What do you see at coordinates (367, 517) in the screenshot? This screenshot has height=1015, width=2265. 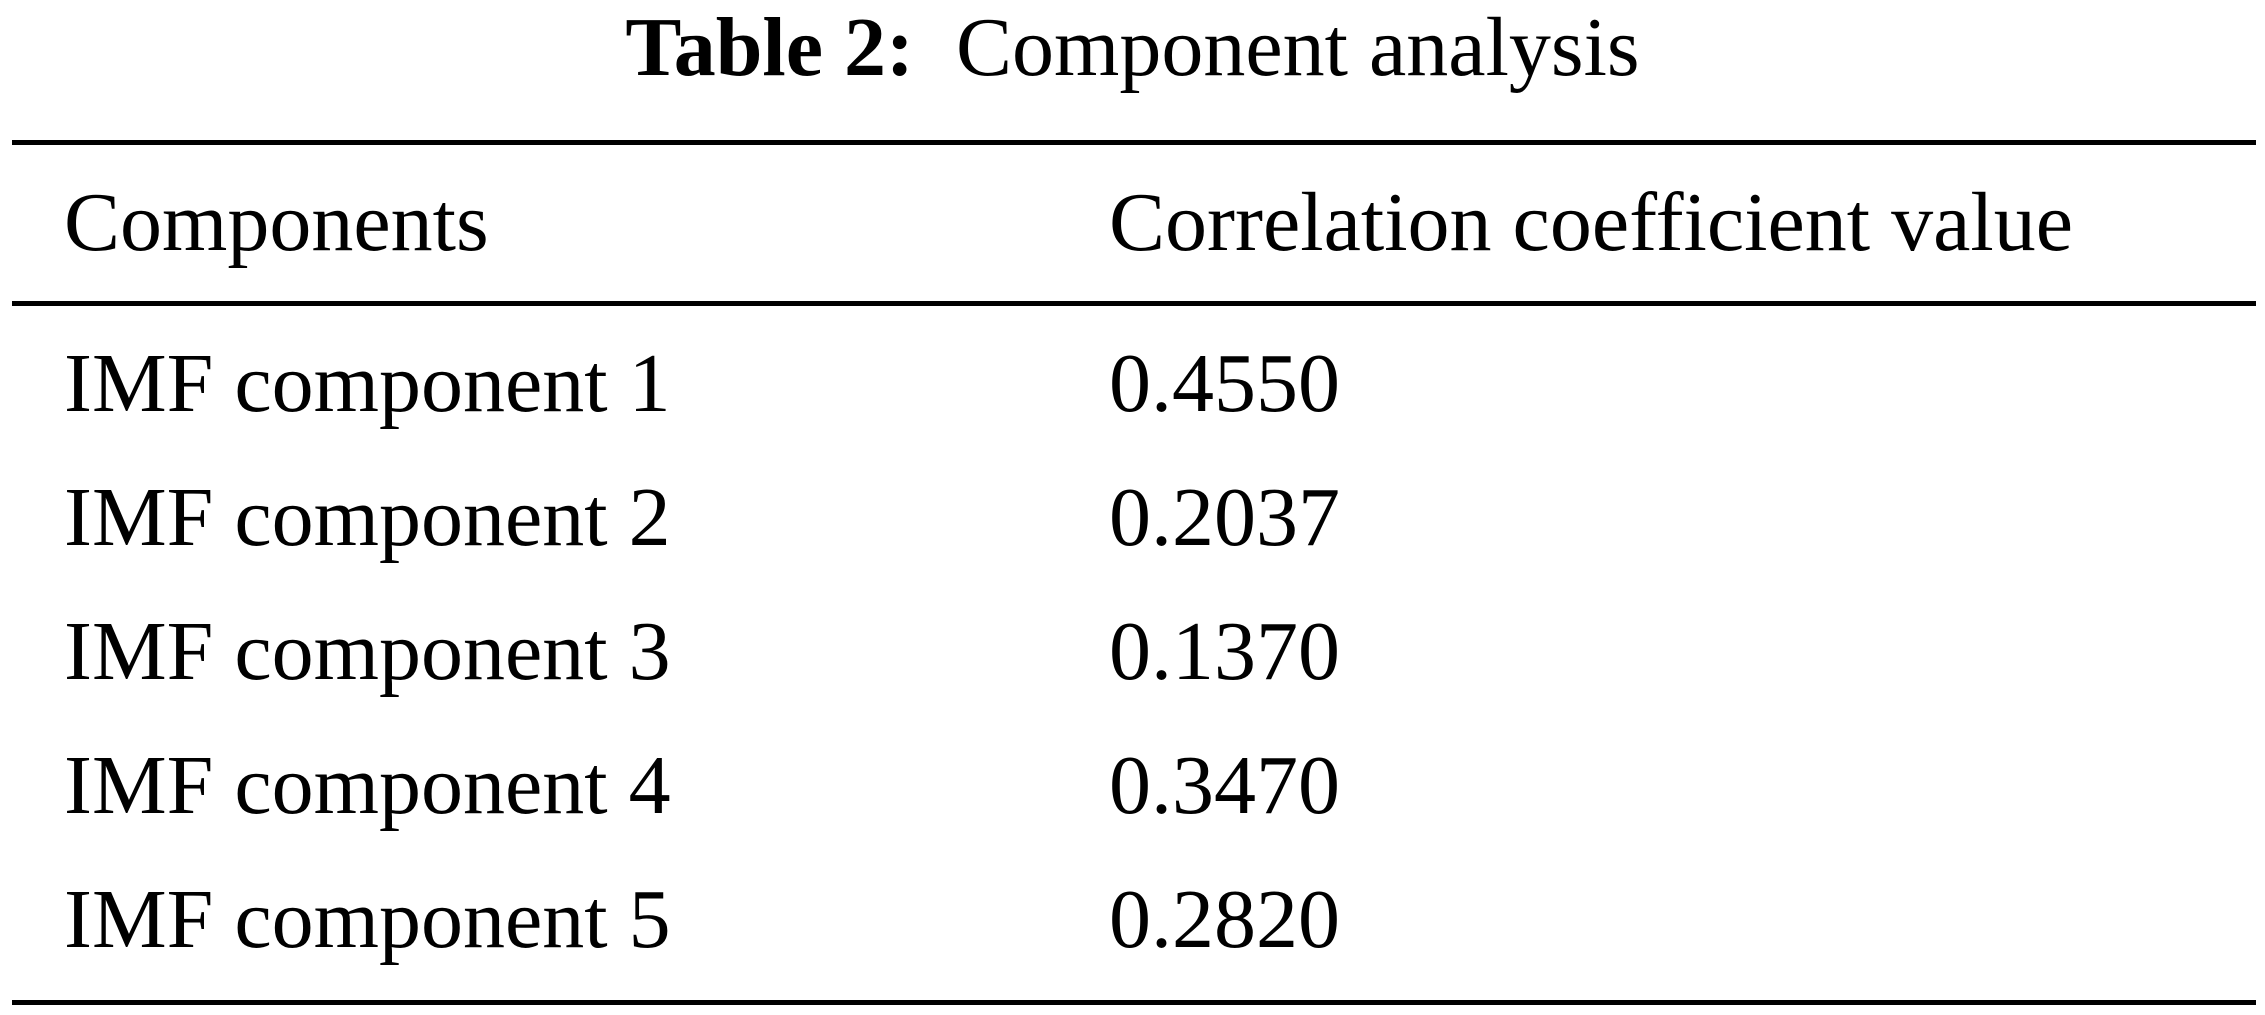 I see `table-cell-component: IMF component 2` at bounding box center [367, 517].